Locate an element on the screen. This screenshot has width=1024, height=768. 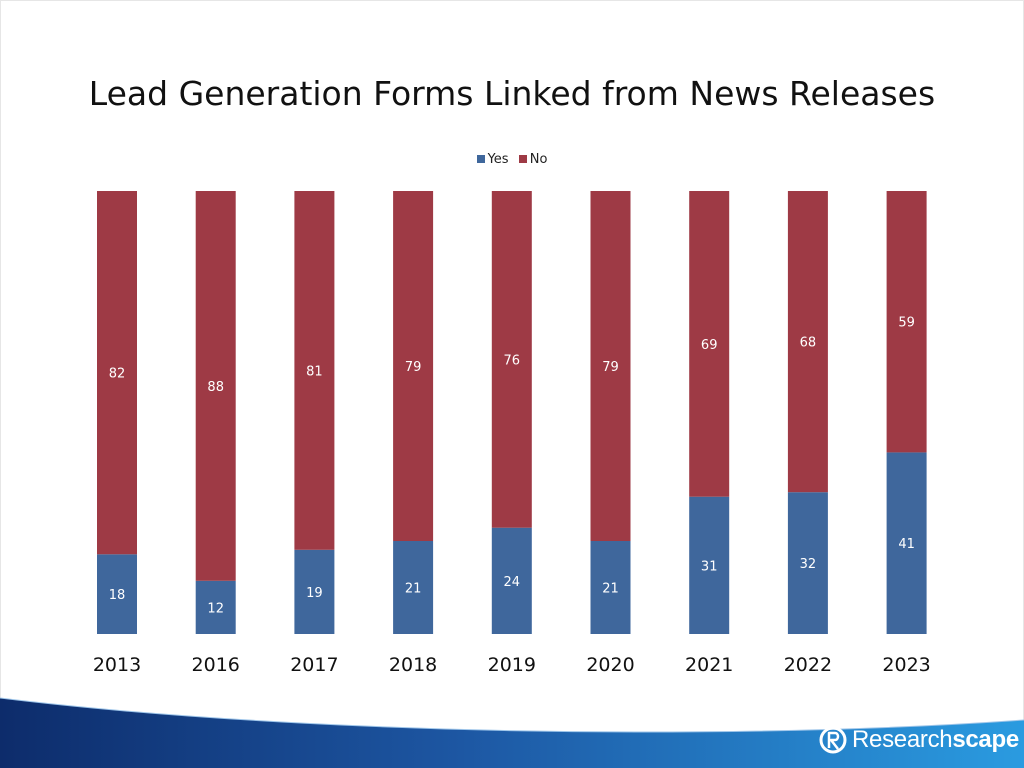
legend-swatch-no is located at coordinates (522, 159).